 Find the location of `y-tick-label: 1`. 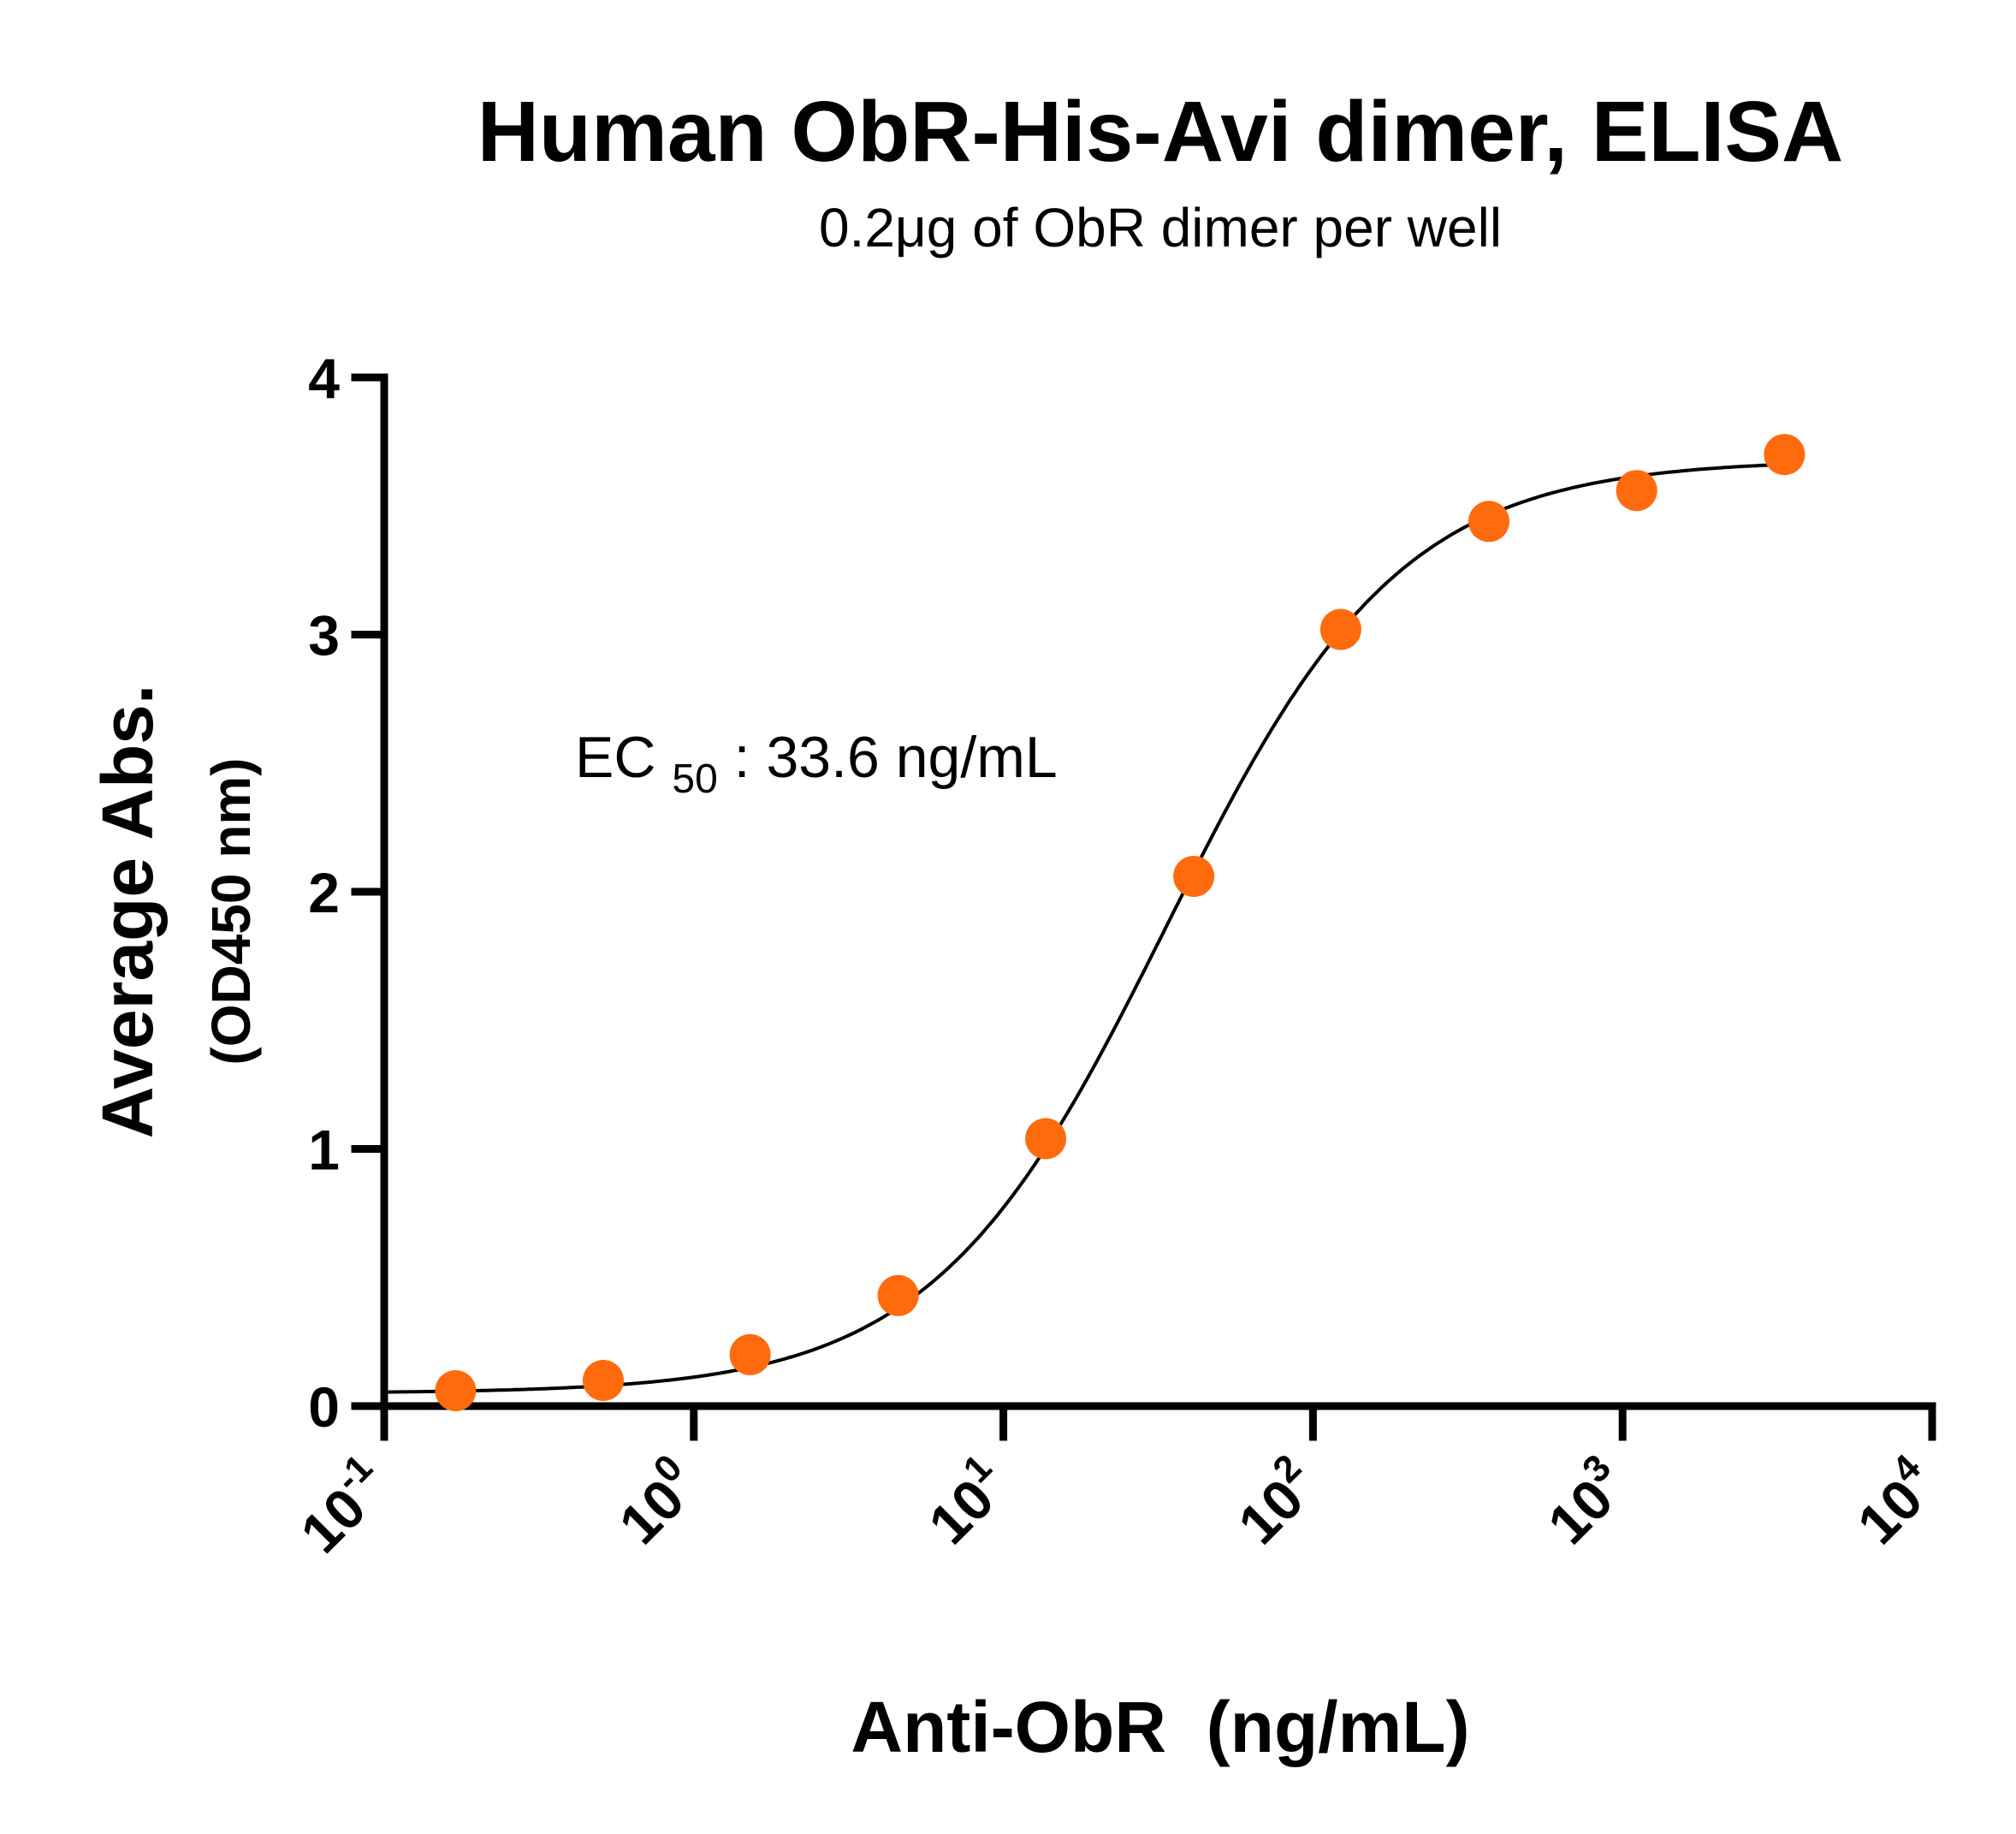

y-tick-label: 1 is located at coordinates (324, 1150).